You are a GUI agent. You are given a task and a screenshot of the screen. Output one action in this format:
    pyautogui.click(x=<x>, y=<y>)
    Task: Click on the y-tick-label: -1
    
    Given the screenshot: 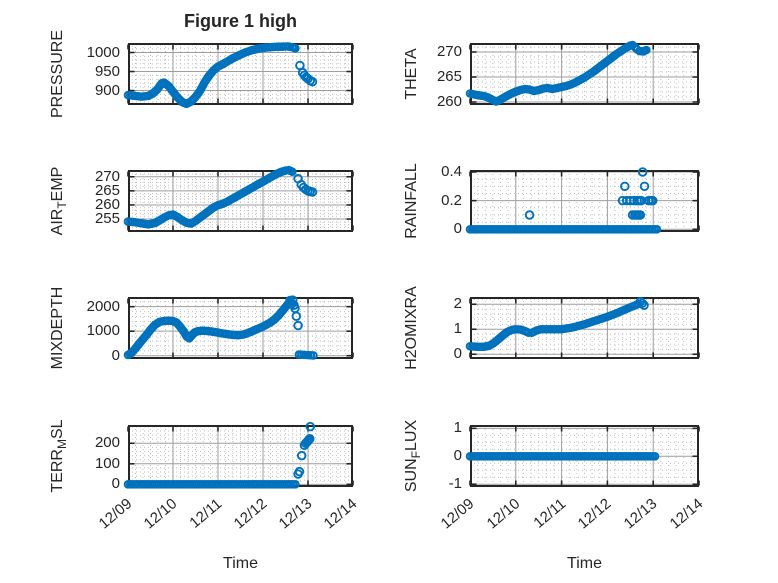 What is the action you would take?
    pyautogui.click(x=455, y=484)
    